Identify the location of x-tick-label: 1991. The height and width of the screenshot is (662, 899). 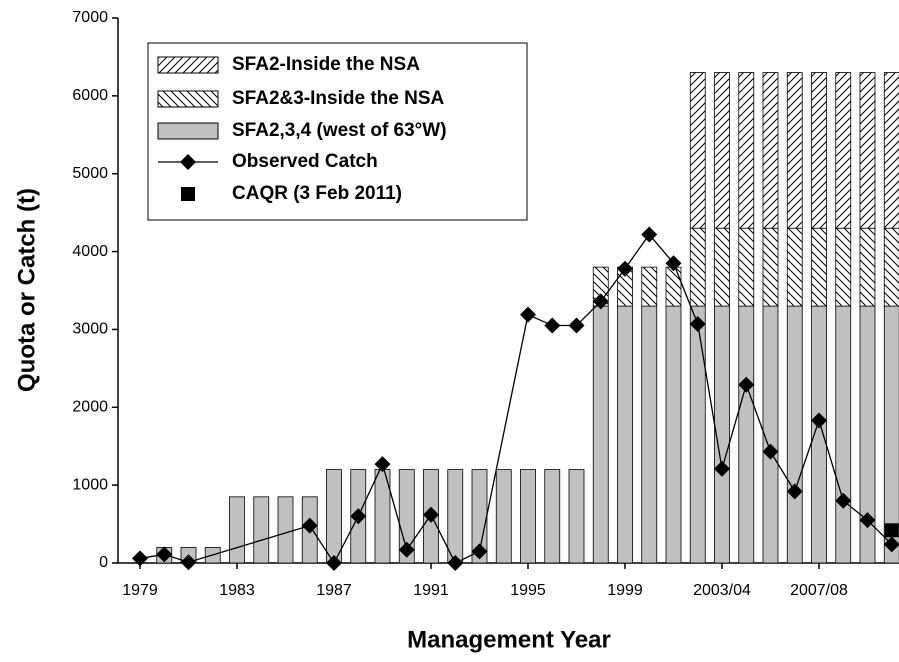
(431, 590).